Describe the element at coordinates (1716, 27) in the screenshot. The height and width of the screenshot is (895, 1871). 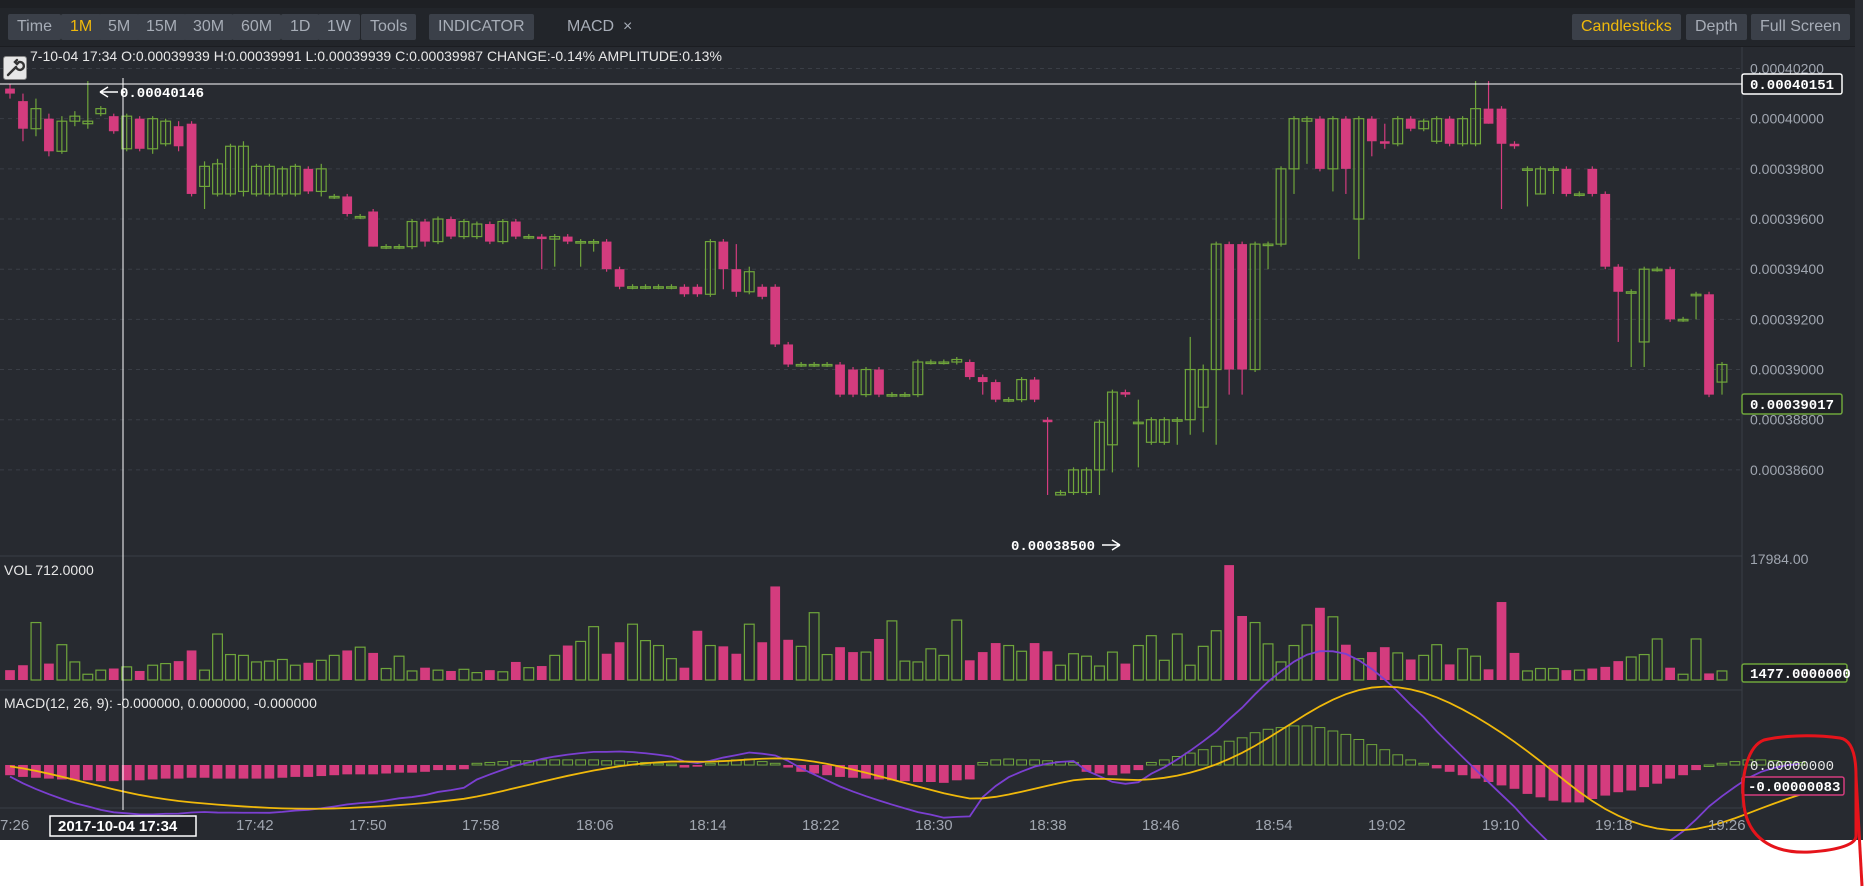
I see `depth-button: Depth` at that location.